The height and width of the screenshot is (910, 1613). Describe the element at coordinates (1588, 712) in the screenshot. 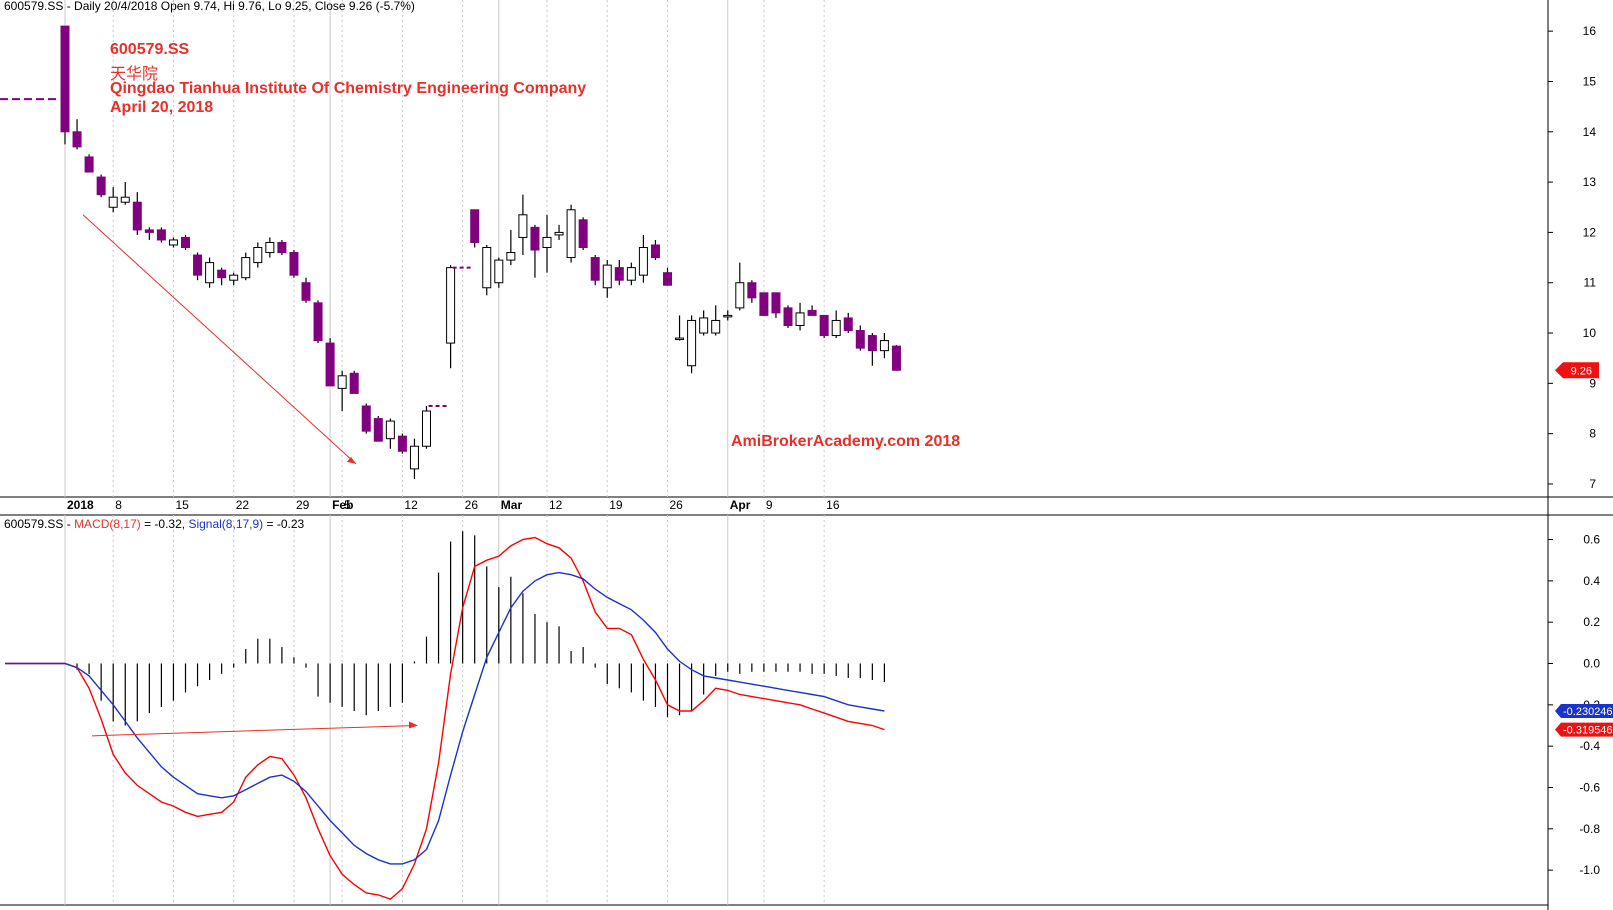

I see `signal-end-label: -0.230246` at that location.